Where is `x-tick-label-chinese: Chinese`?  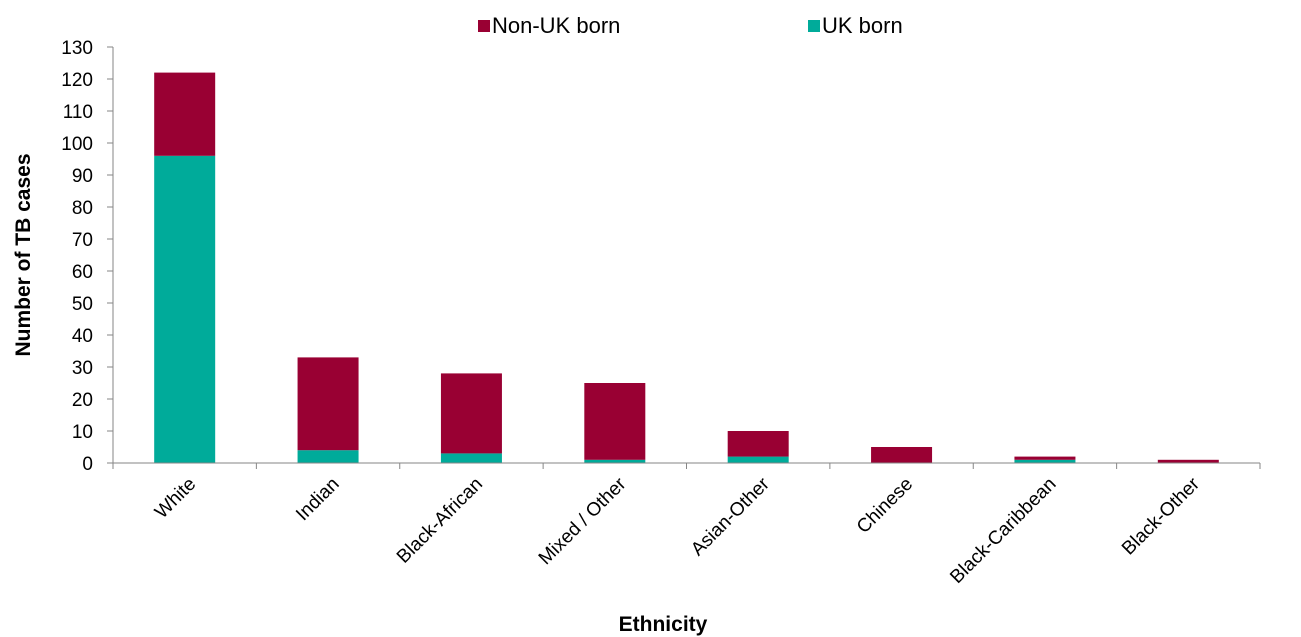
x-tick-label-chinese: Chinese is located at coordinates (885, 506).